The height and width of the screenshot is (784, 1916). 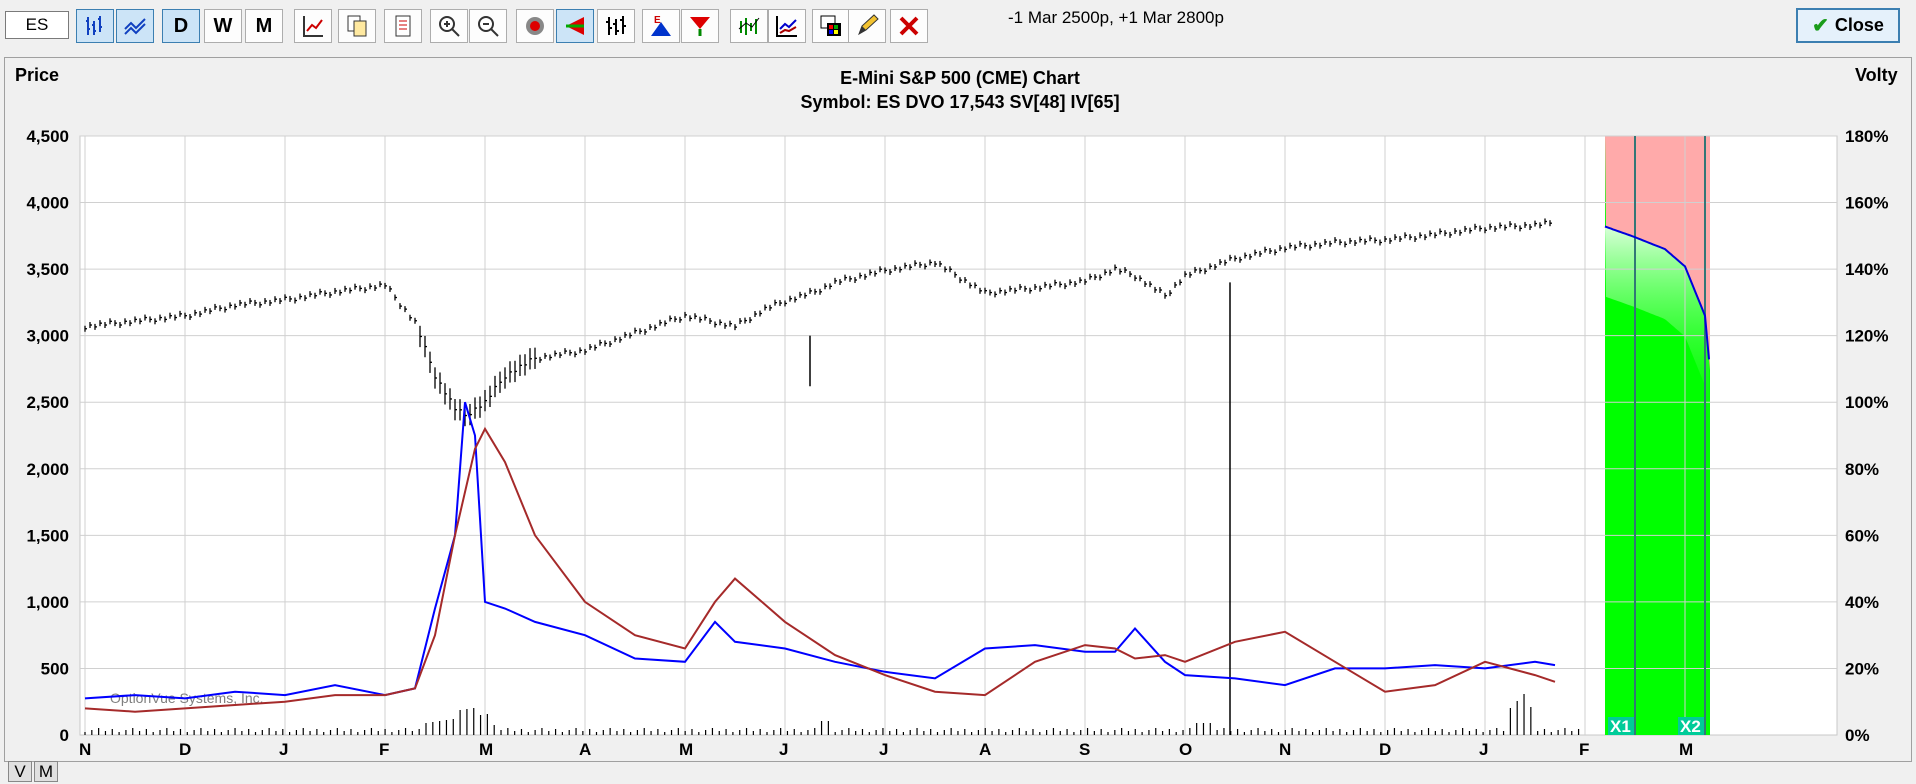 What do you see at coordinates (960, 78) in the screenshot?
I see `chart-title: E-Mini S&P 500 (CME) Chart` at bounding box center [960, 78].